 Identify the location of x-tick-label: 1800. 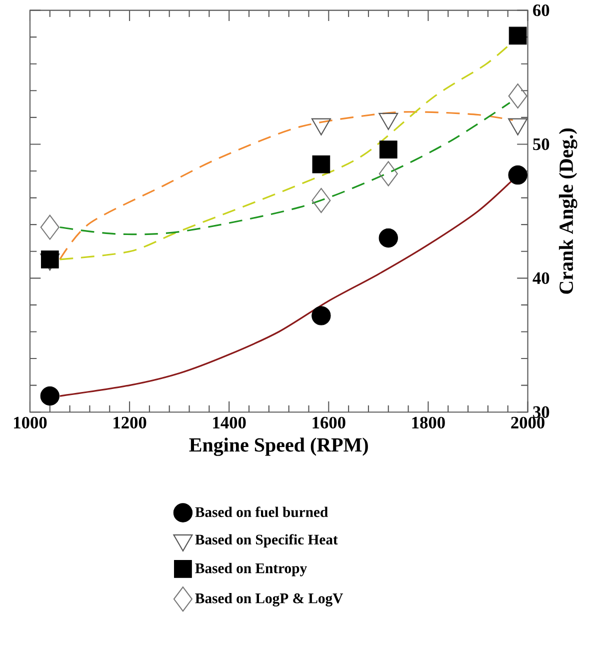
(429, 422).